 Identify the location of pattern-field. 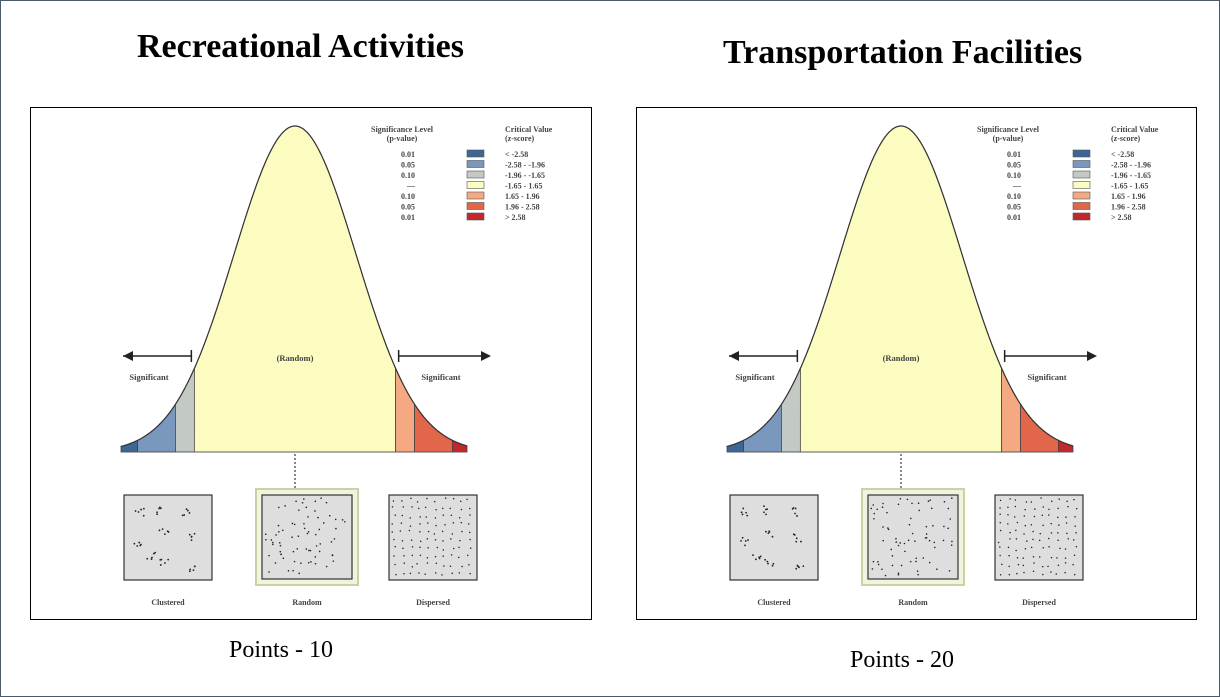
(307, 537).